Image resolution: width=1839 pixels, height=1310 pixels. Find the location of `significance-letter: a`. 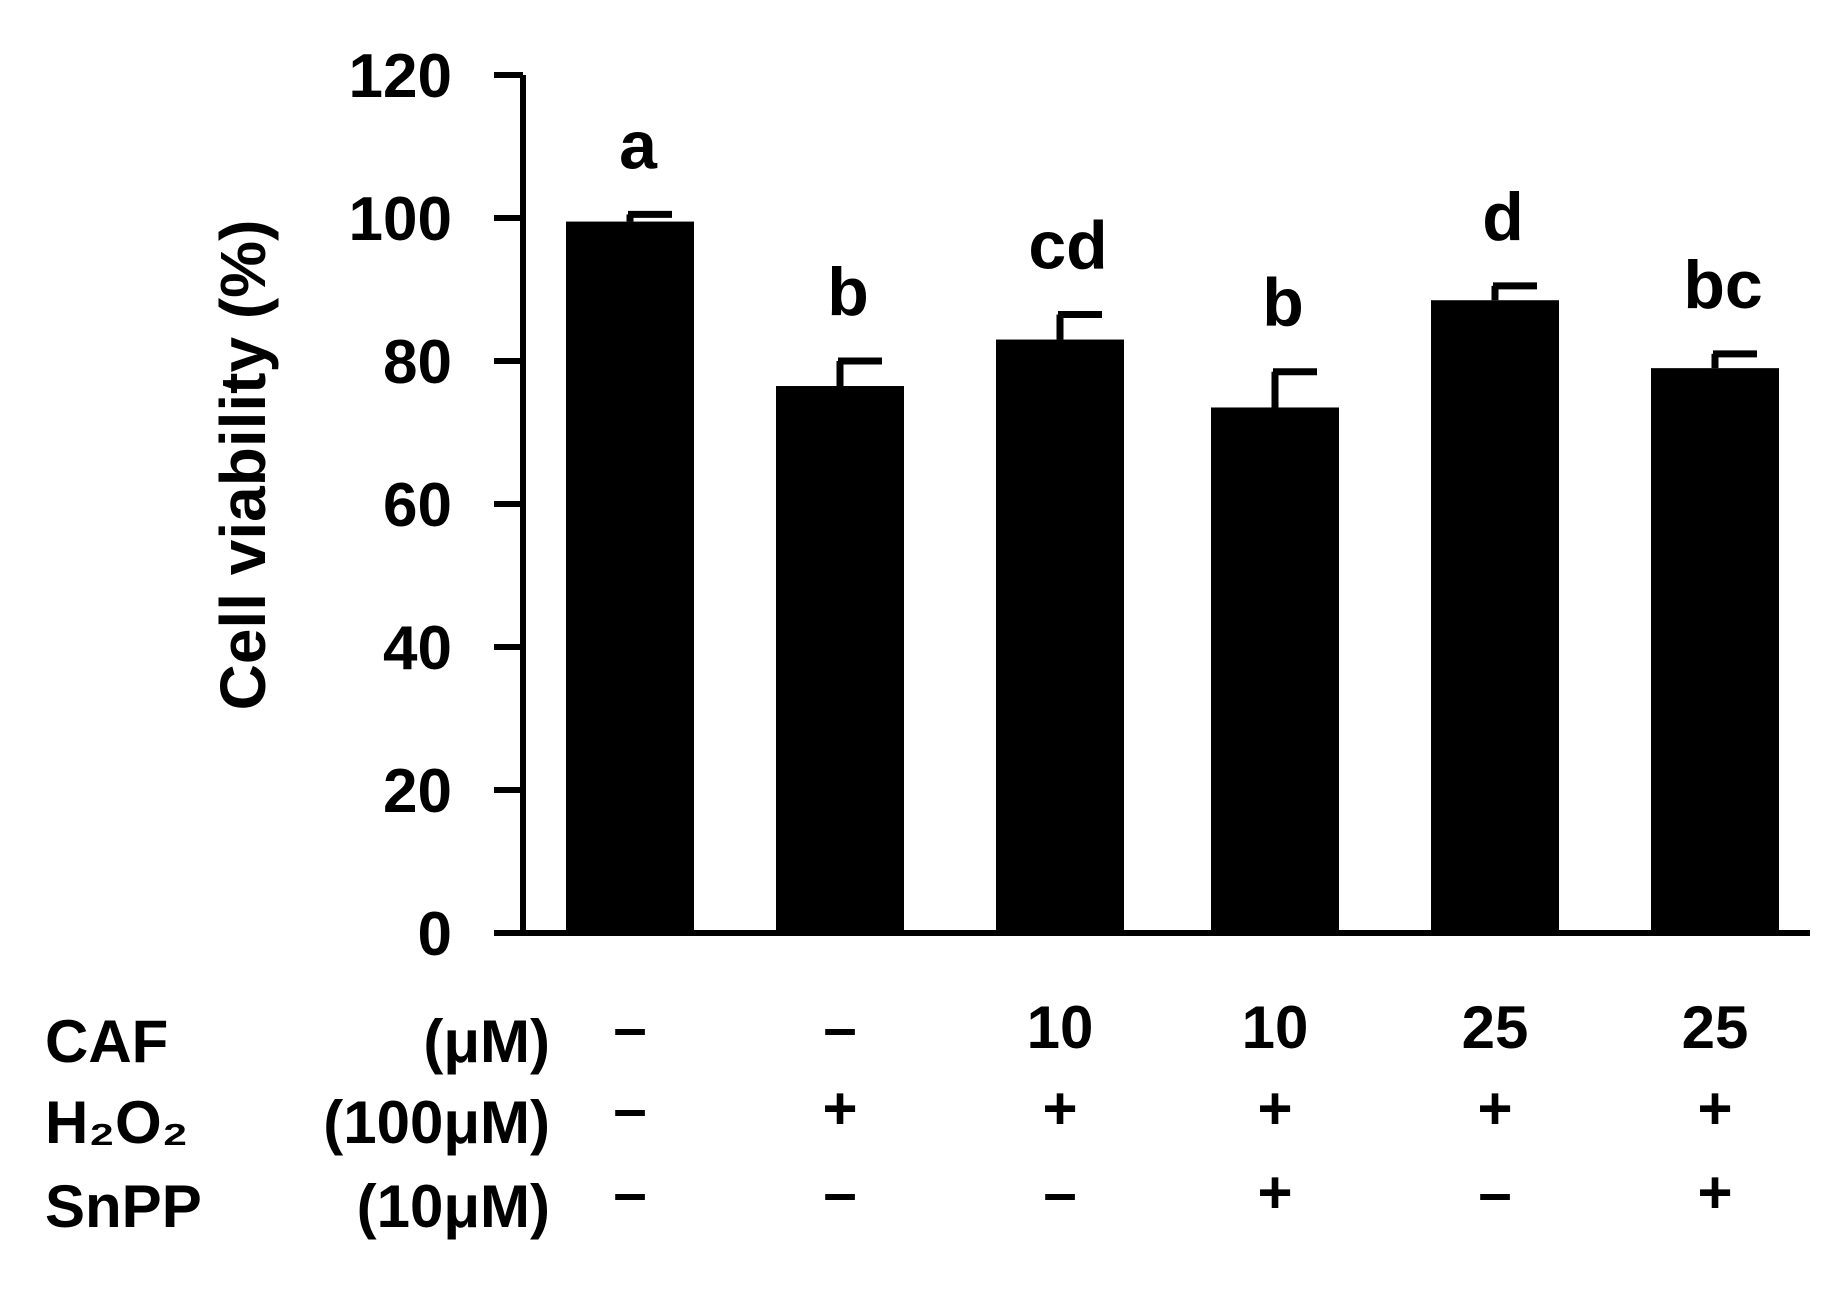

significance-letter: a is located at coordinates (638, 145).